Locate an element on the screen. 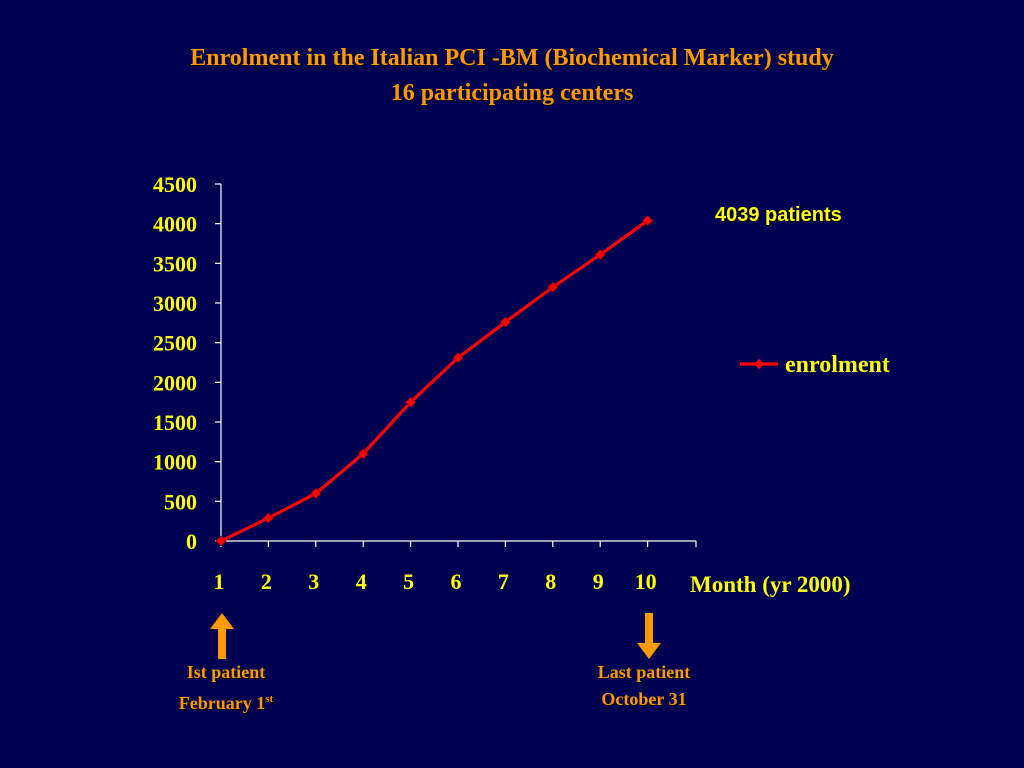 The height and width of the screenshot is (768, 1024). total-patients-callout: 4039 patients is located at coordinates (778, 215).